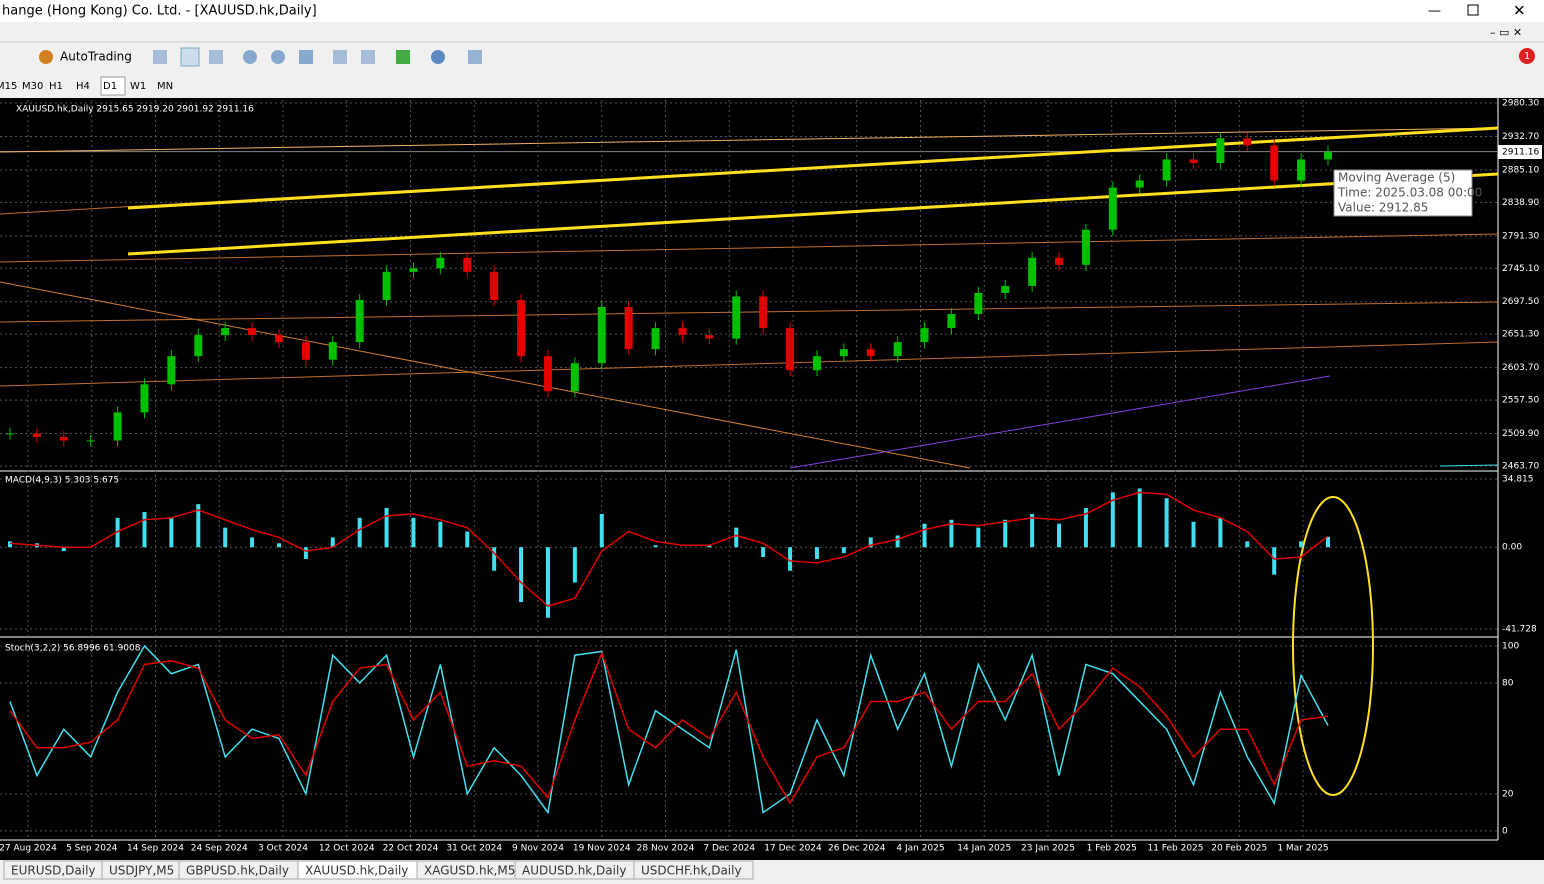  What do you see at coordinates (83, 86) in the screenshot?
I see `timeframe-button: H4` at bounding box center [83, 86].